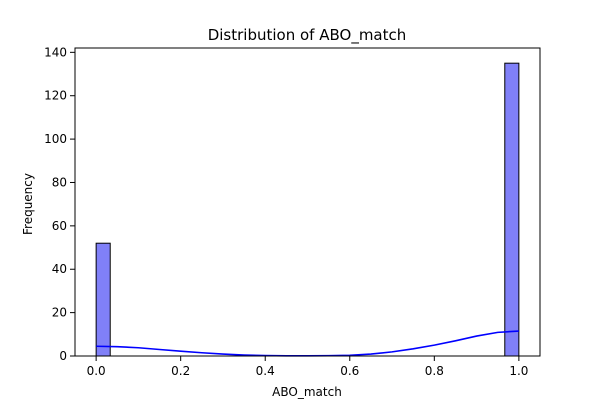 Image resolution: width=600 pixels, height=405 pixels. What do you see at coordinates (434, 371) in the screenshot?
I see `x-tick-label: 0.8` at bounding box center [434, 371].